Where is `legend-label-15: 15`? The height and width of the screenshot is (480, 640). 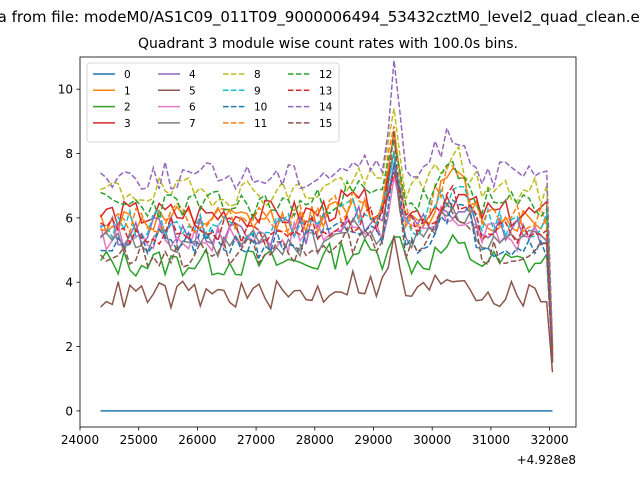
legend-label-15: 15 is located at coordinates (325, 124).